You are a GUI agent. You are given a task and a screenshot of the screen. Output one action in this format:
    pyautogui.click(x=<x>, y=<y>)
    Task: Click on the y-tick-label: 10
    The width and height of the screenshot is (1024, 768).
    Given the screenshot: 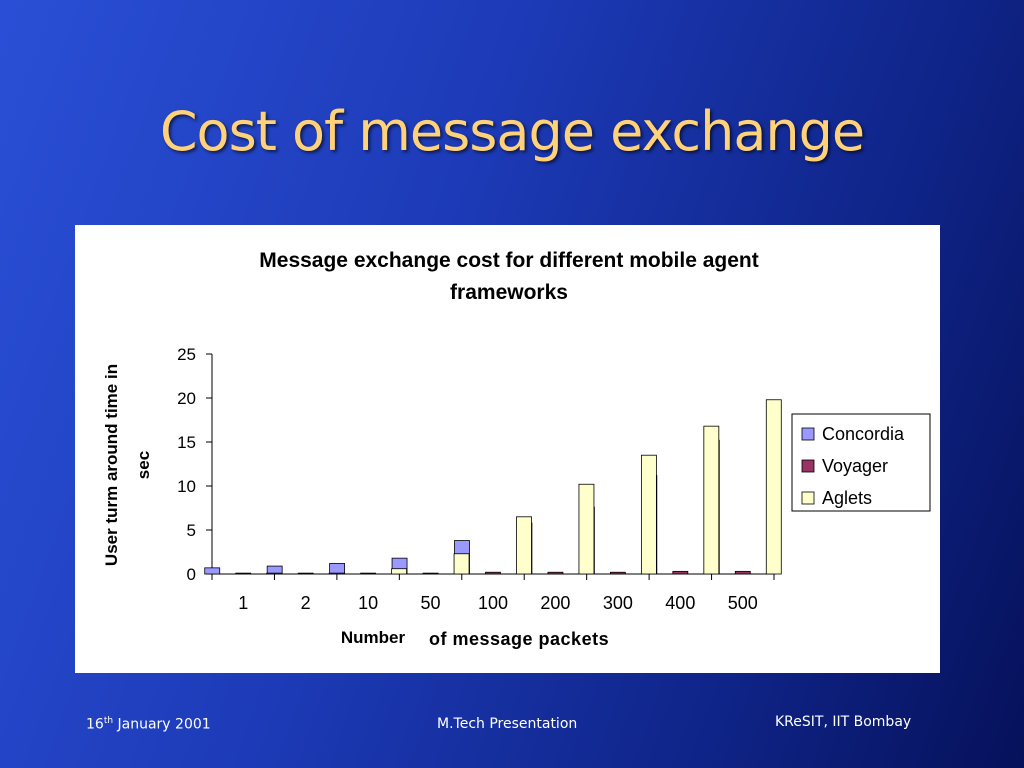 What is the action you would take?
    pyautogui.click(x=186, y=486)
    